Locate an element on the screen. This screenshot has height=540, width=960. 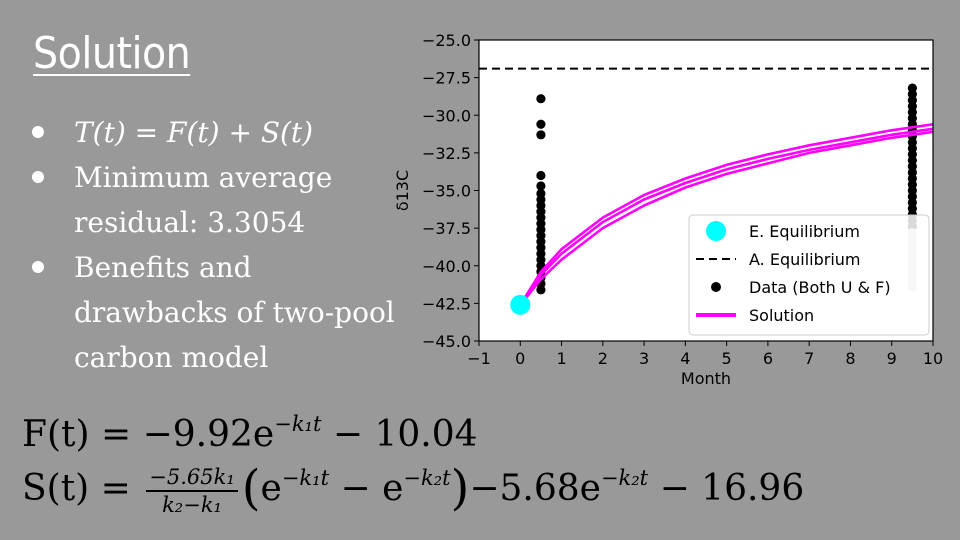
x-tick-label: 4 is located at coordinates (685, 358).